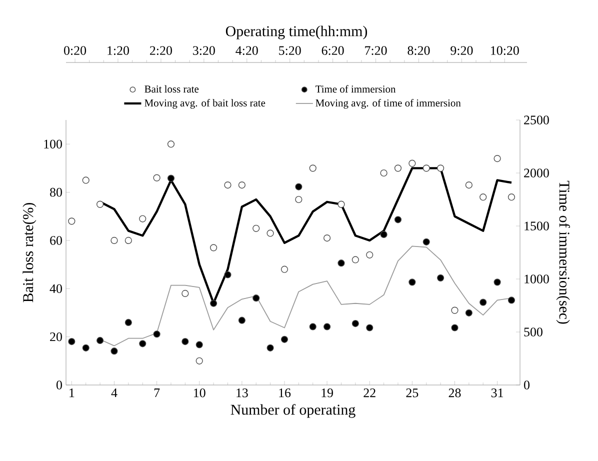 This screenshot has height=461, width=598. I want to click on x2-tick-label: 0:20, so click(75, 50).